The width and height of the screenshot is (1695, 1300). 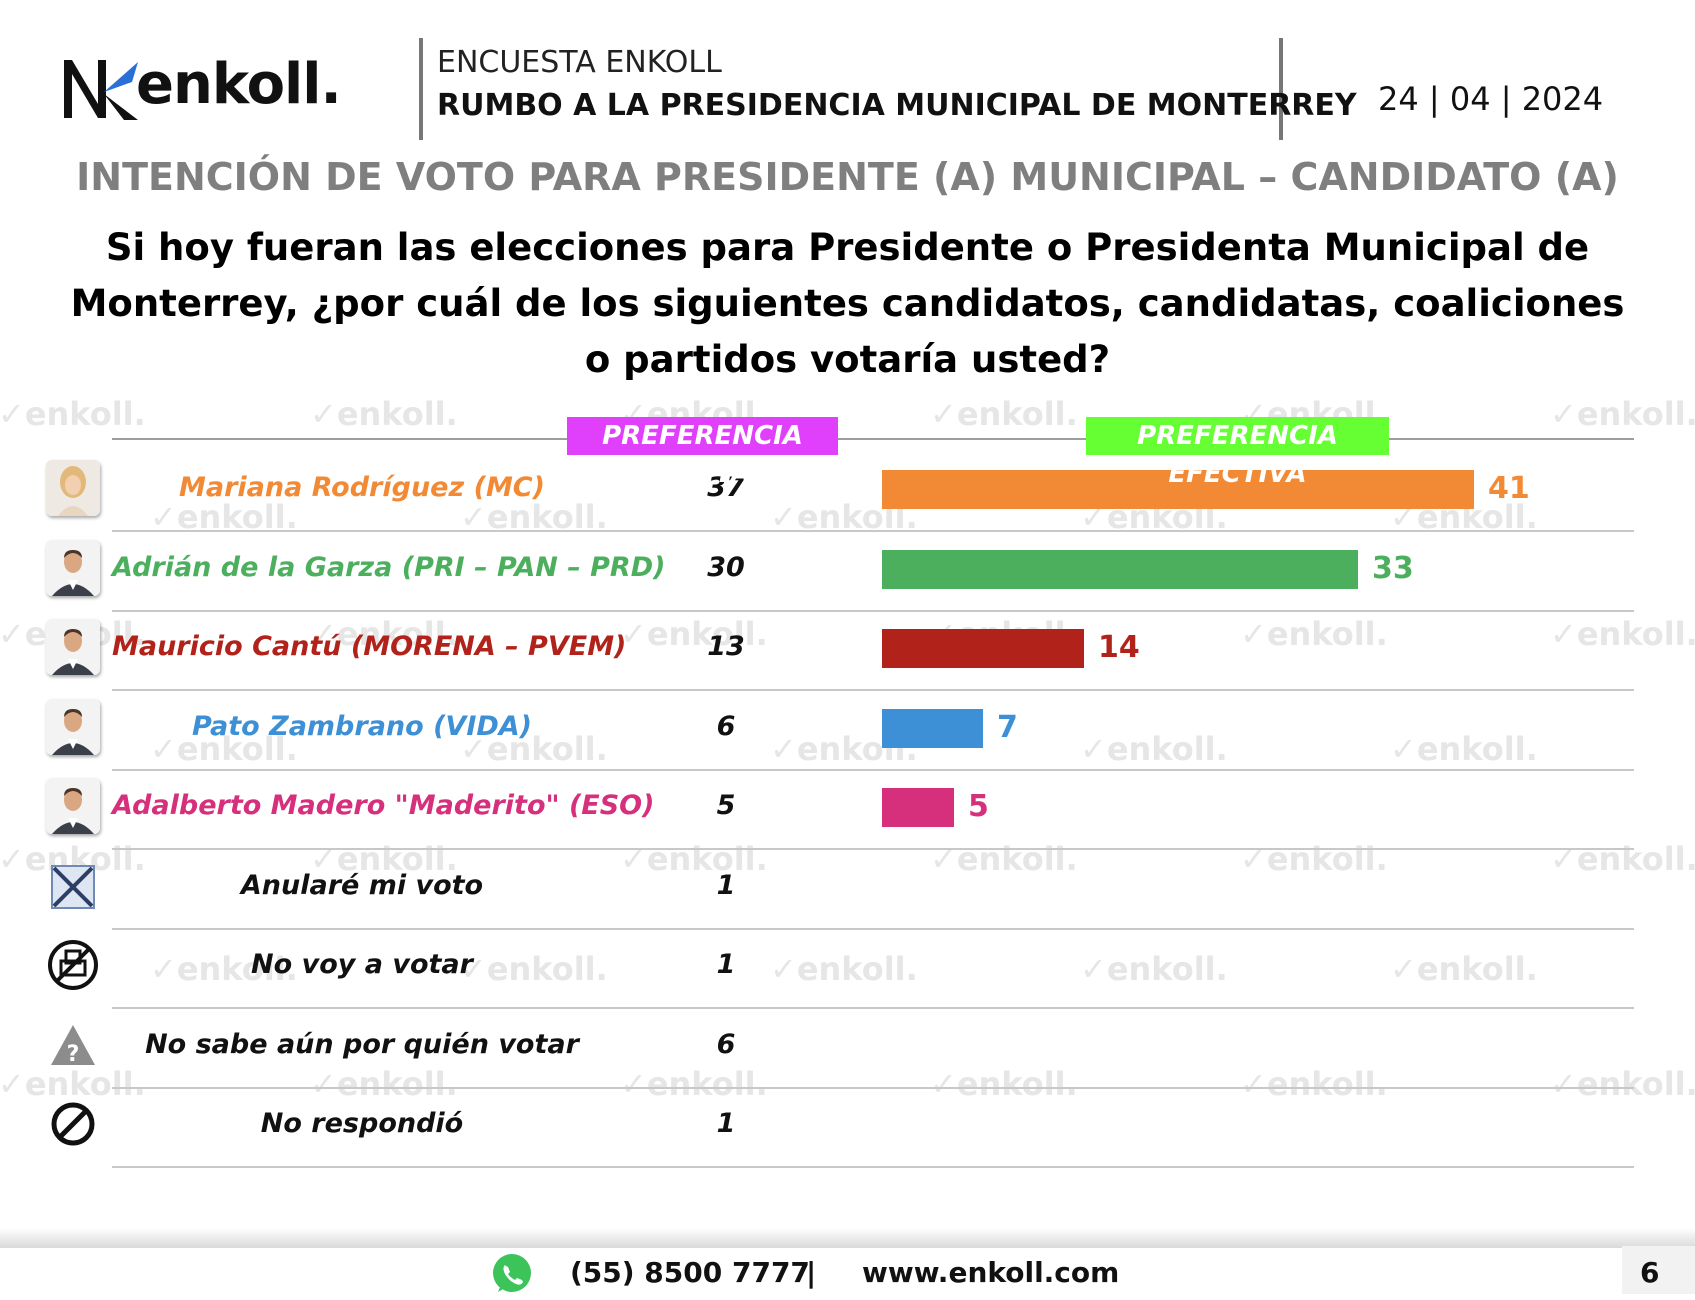 What do you see at coordinates (726, 646) in the screenshot?
I see `bruta-value: 13` at bounding box center [726, 646].